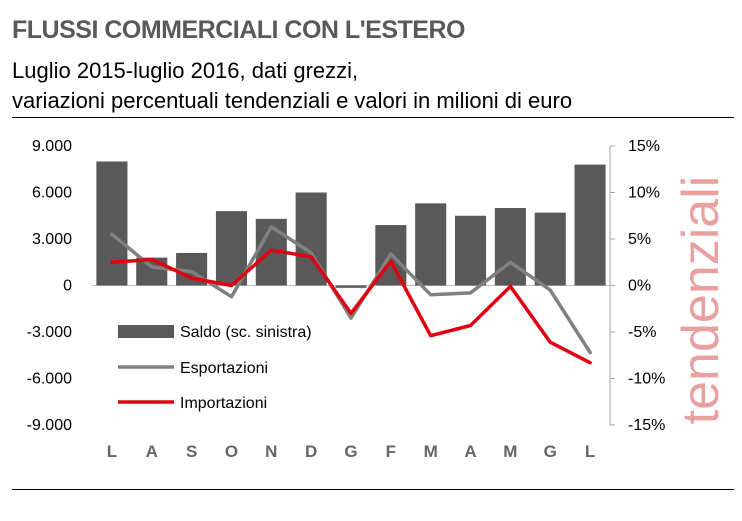 Image resolution: width=742 pixels, height=521 pixels. I want to click on right-axis-tick-label: 0%, so click(639, 286).